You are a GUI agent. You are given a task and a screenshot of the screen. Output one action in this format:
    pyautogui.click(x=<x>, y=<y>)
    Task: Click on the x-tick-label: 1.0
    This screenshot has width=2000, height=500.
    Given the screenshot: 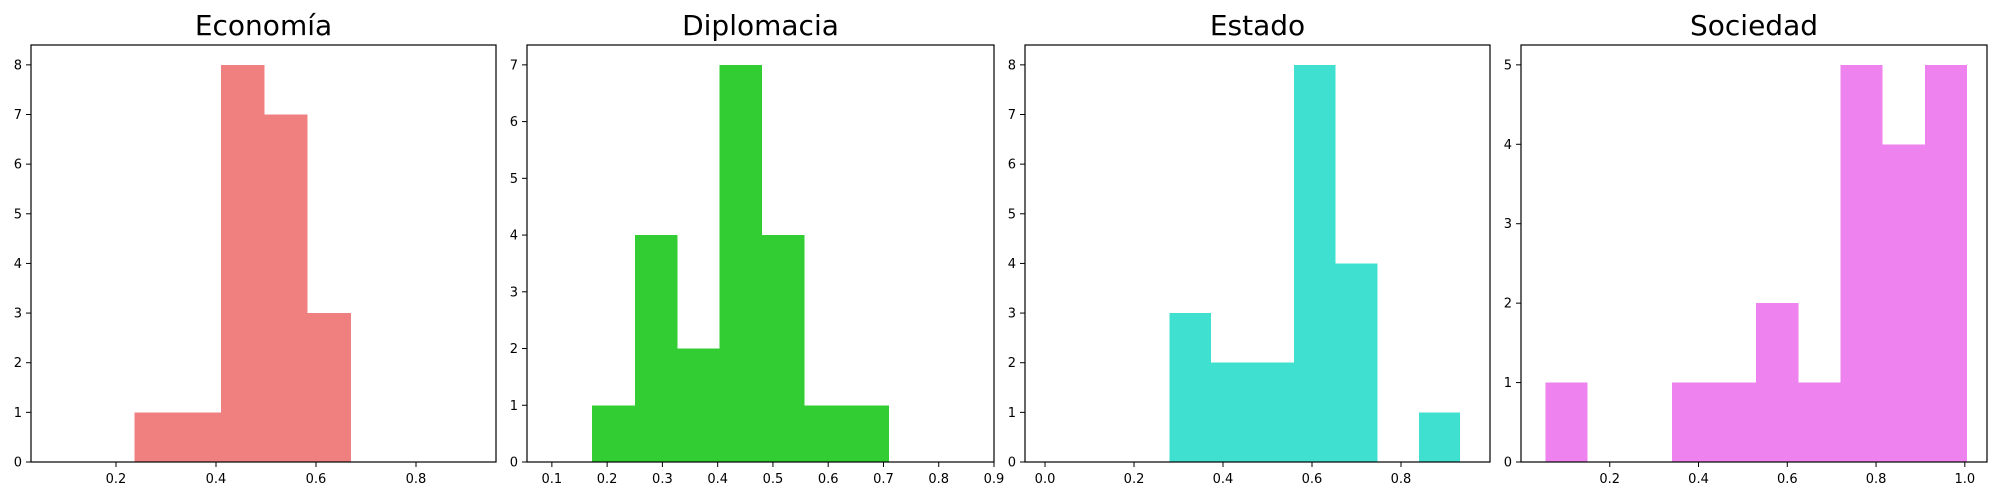 What is the action you would take?
    pyautogui.click(x=1964, y=479)
    